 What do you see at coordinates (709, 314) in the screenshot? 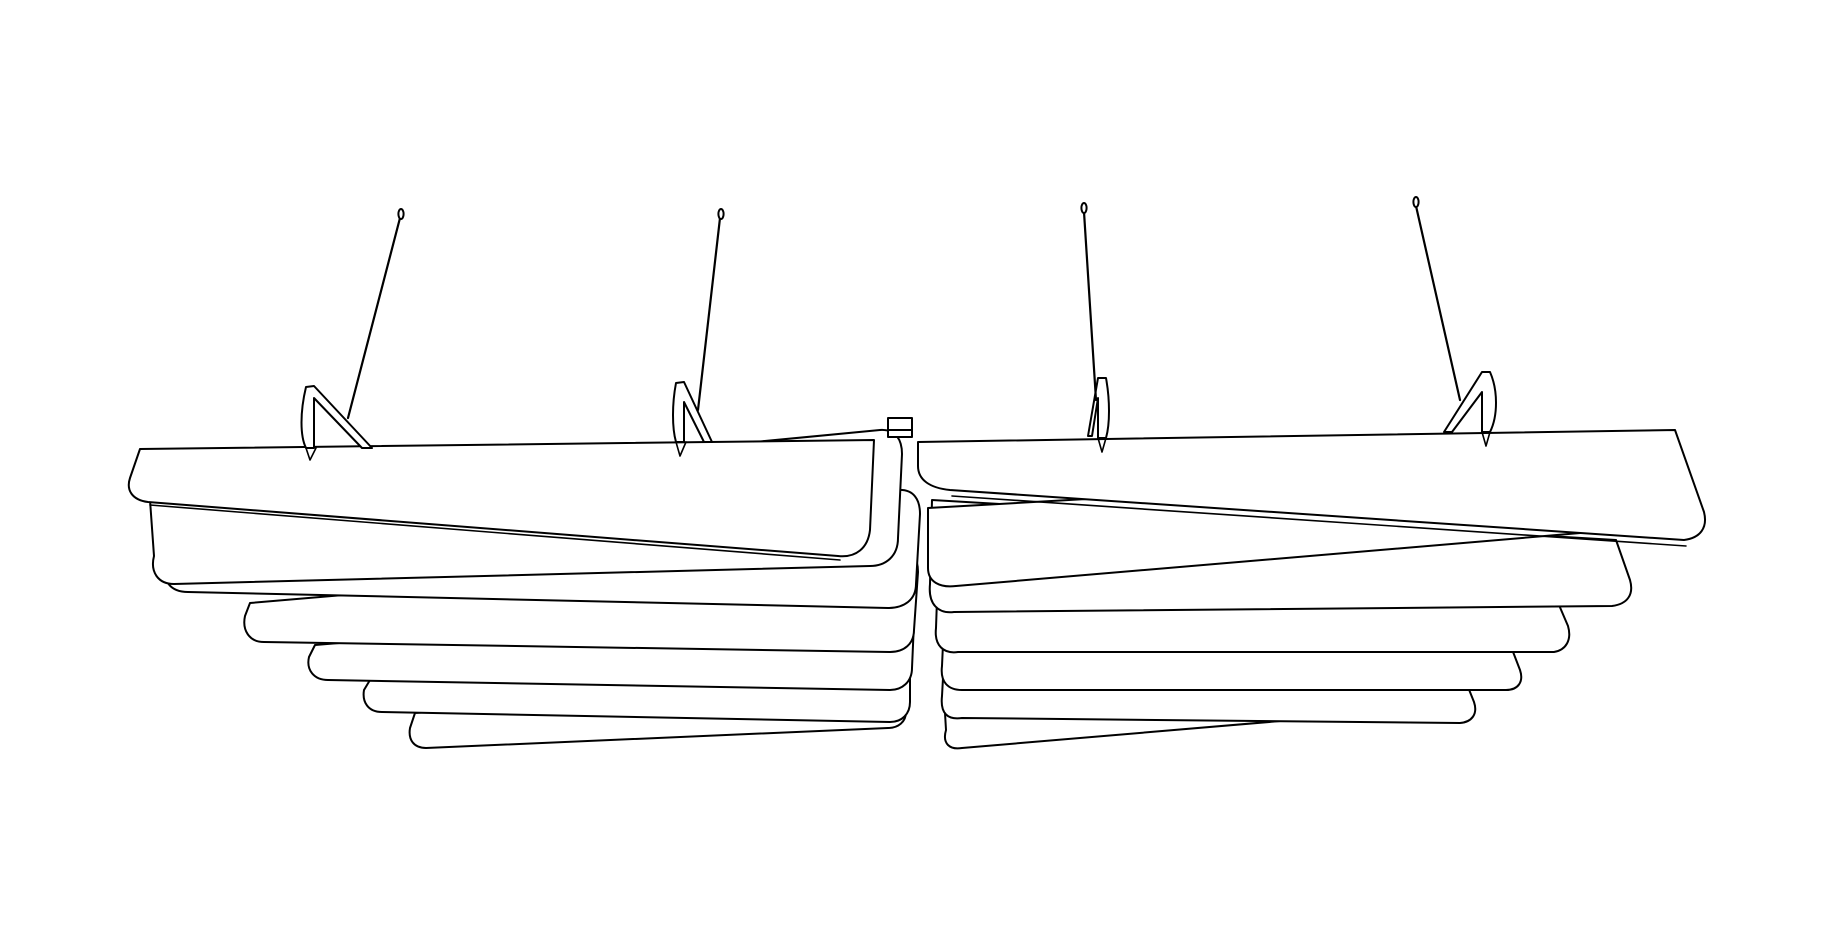
I see `left-inner-wire` at bounding box center [709, 314].